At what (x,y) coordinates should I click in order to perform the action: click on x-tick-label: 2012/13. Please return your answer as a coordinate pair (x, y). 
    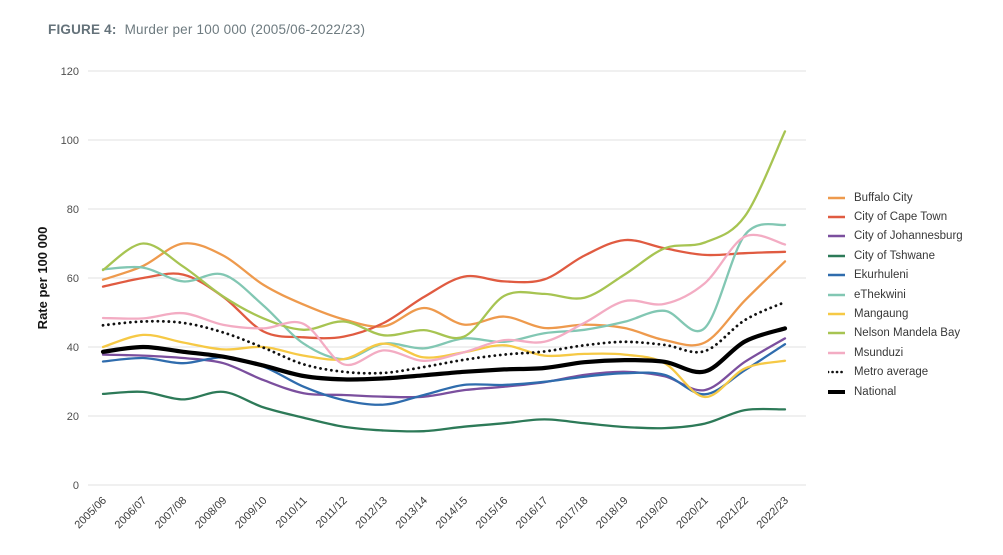
    Looking at the image, I should click on (371, 513).